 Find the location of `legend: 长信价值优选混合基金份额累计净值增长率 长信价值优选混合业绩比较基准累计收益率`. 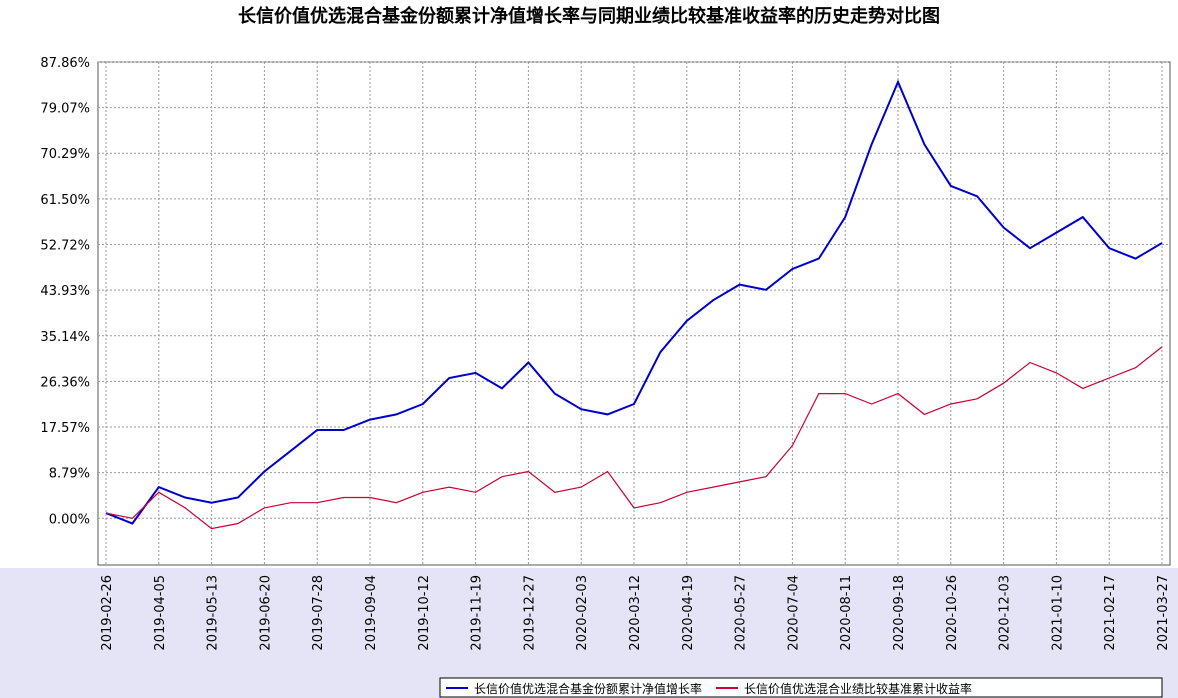

legend: 长信价值优选混合基金份额累计净值增长率 长信价值优选混合业绩比较基准累计收益率 is located at coordinates (801, 687).